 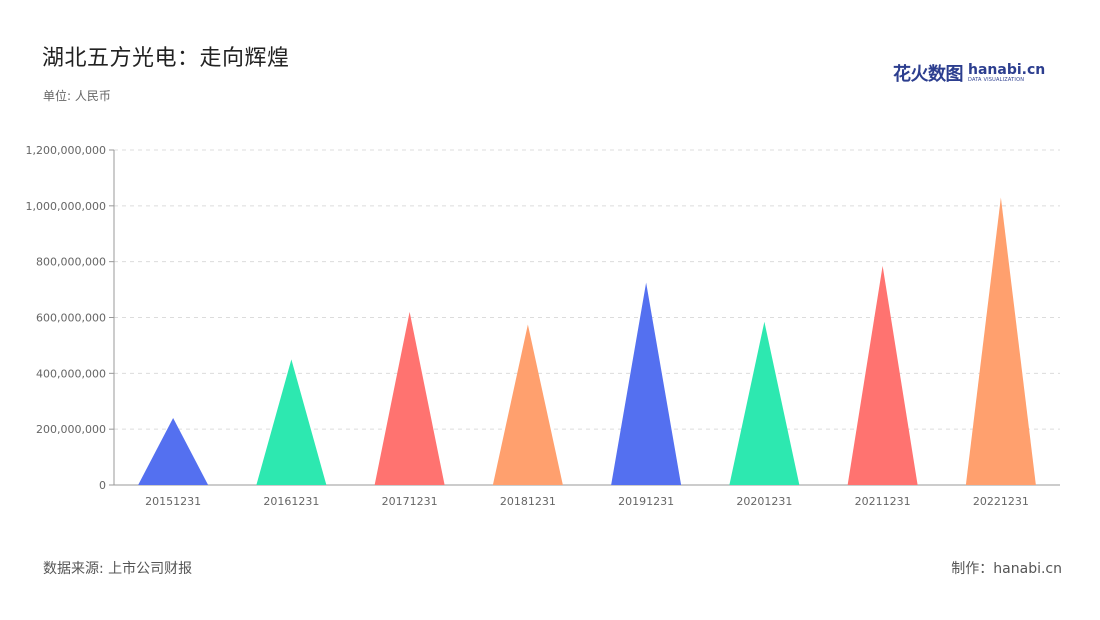 I want to click on logo-en-text: hanabi.cn, so click(x=1007, y=70).